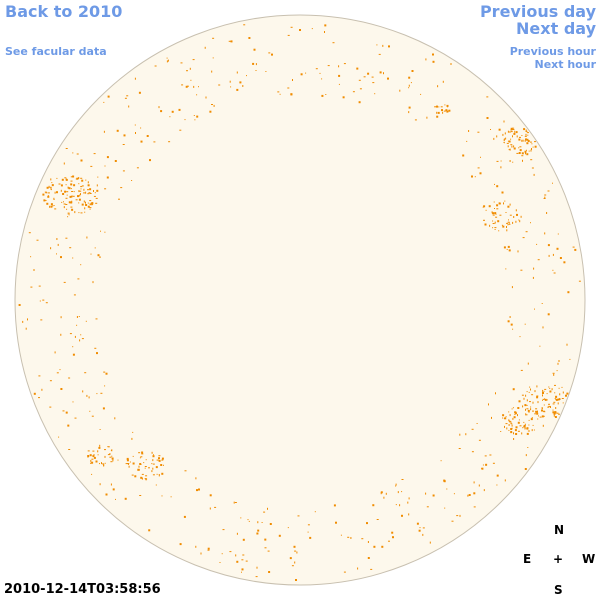  I want to click on previous-day-link: Previous day, so click(537, 11).